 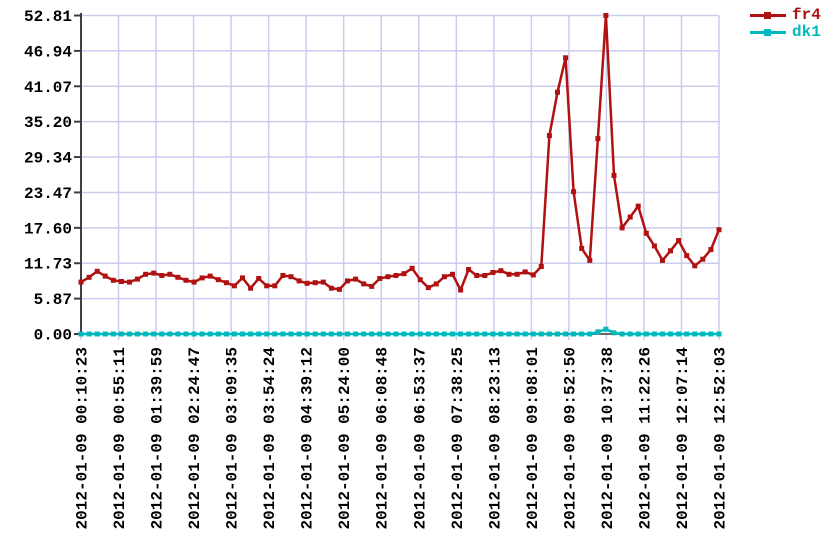 What do you see at coordinates (806, 15) in the screenshot?
I see `legend-label-fr4: fr4` at bounding box center [806, 15].